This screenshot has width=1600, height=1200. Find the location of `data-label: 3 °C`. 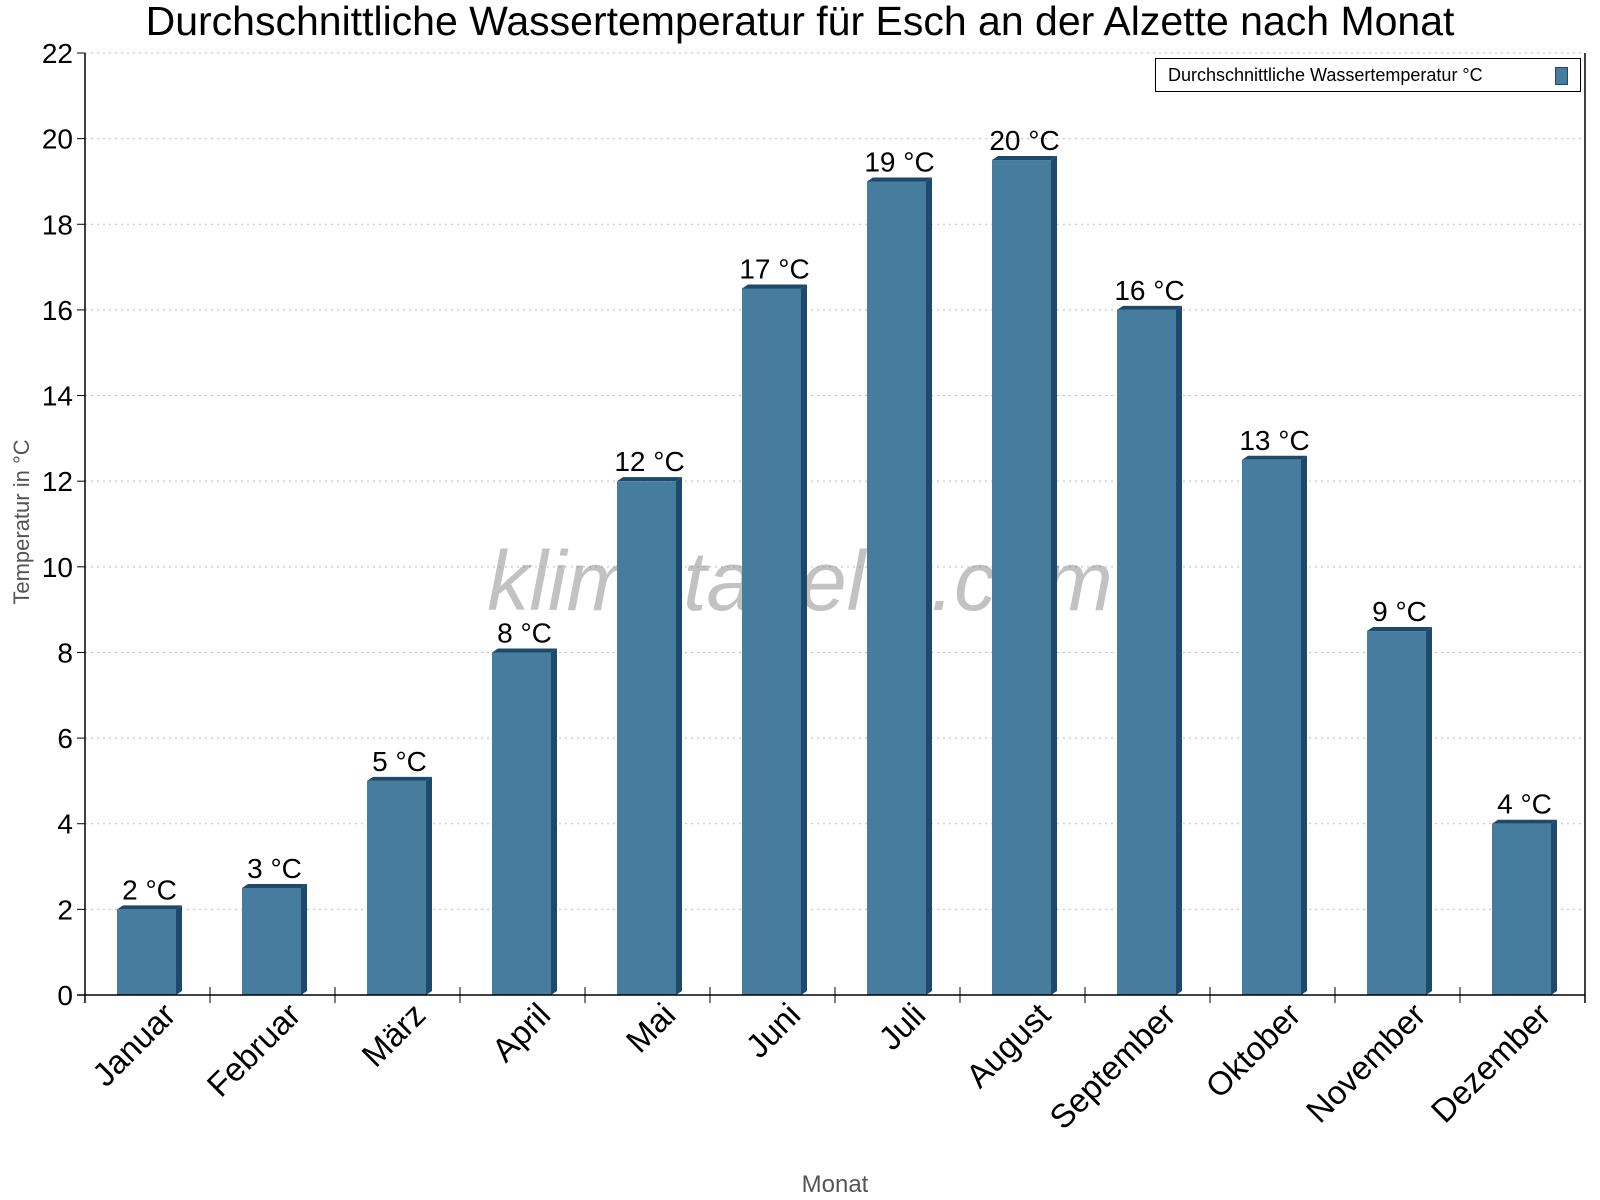

data-label: 3 °C is located at coordinates (274, 868).